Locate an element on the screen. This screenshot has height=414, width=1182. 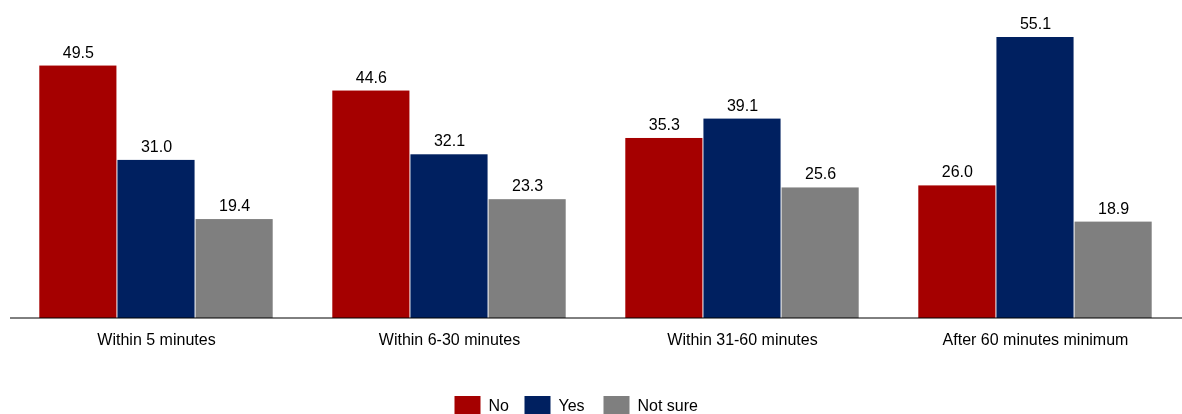
legend-label: Not sure is located at coordinates (668, 405).